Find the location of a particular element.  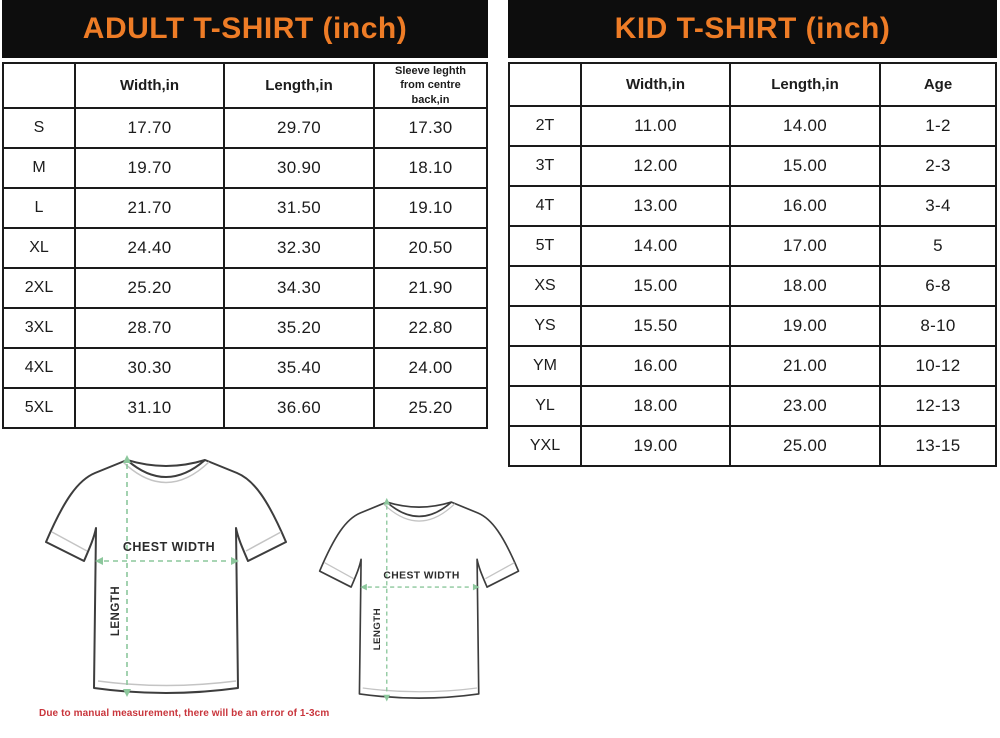

value-cell: 35.20 is located at coordinates (299, 327).